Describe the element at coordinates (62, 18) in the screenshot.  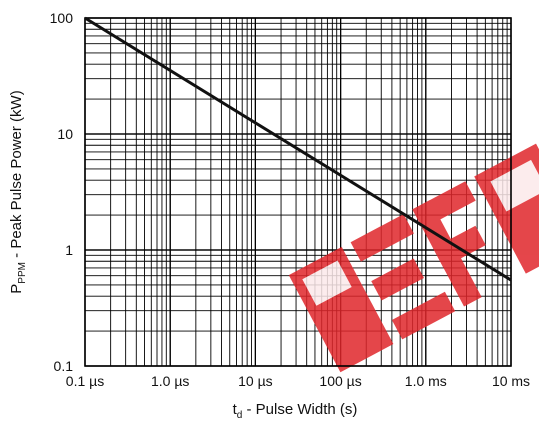
I see `y-tick-label: 100` at that location.